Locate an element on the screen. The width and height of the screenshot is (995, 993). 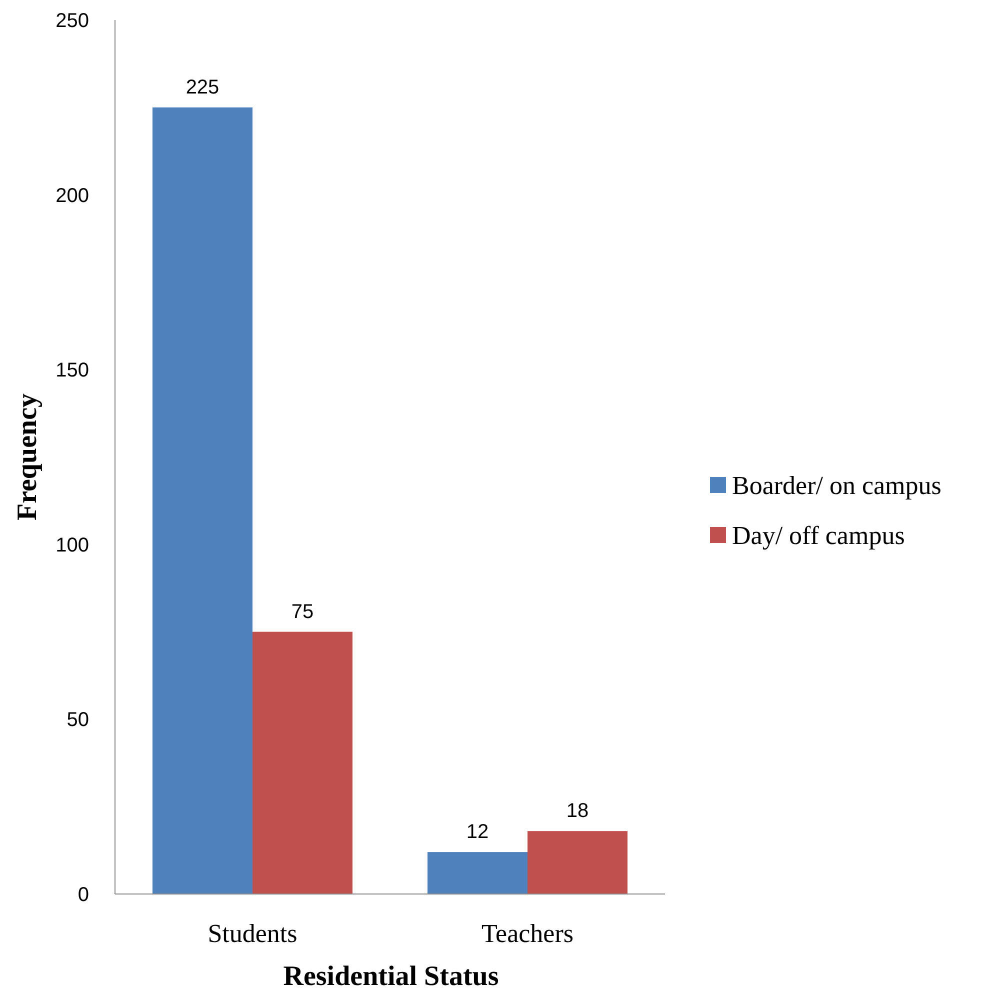
legend-label: Day/ off campus is located at coordinates (818, 535).